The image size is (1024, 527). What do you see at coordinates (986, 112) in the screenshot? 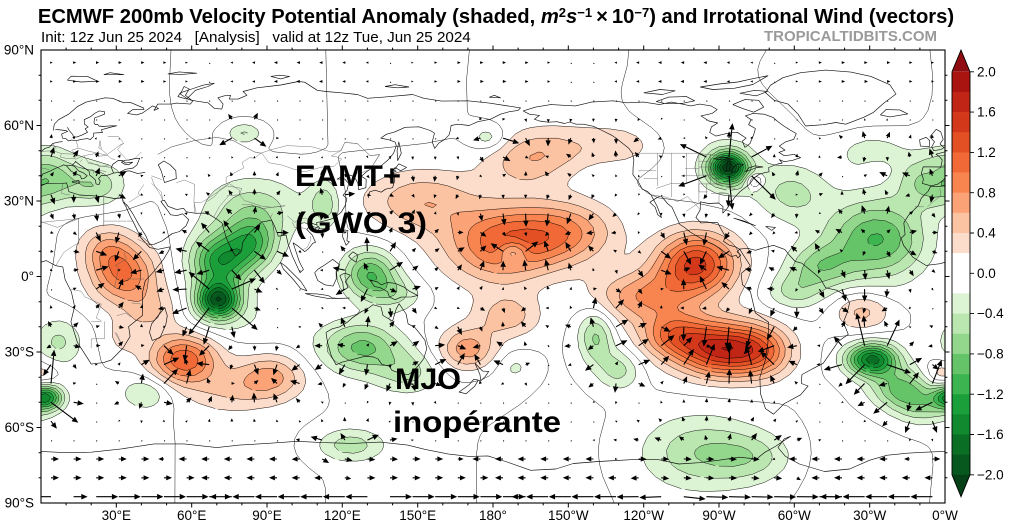
I see `svg-text: 1.6` at bounding box center [986, 112].